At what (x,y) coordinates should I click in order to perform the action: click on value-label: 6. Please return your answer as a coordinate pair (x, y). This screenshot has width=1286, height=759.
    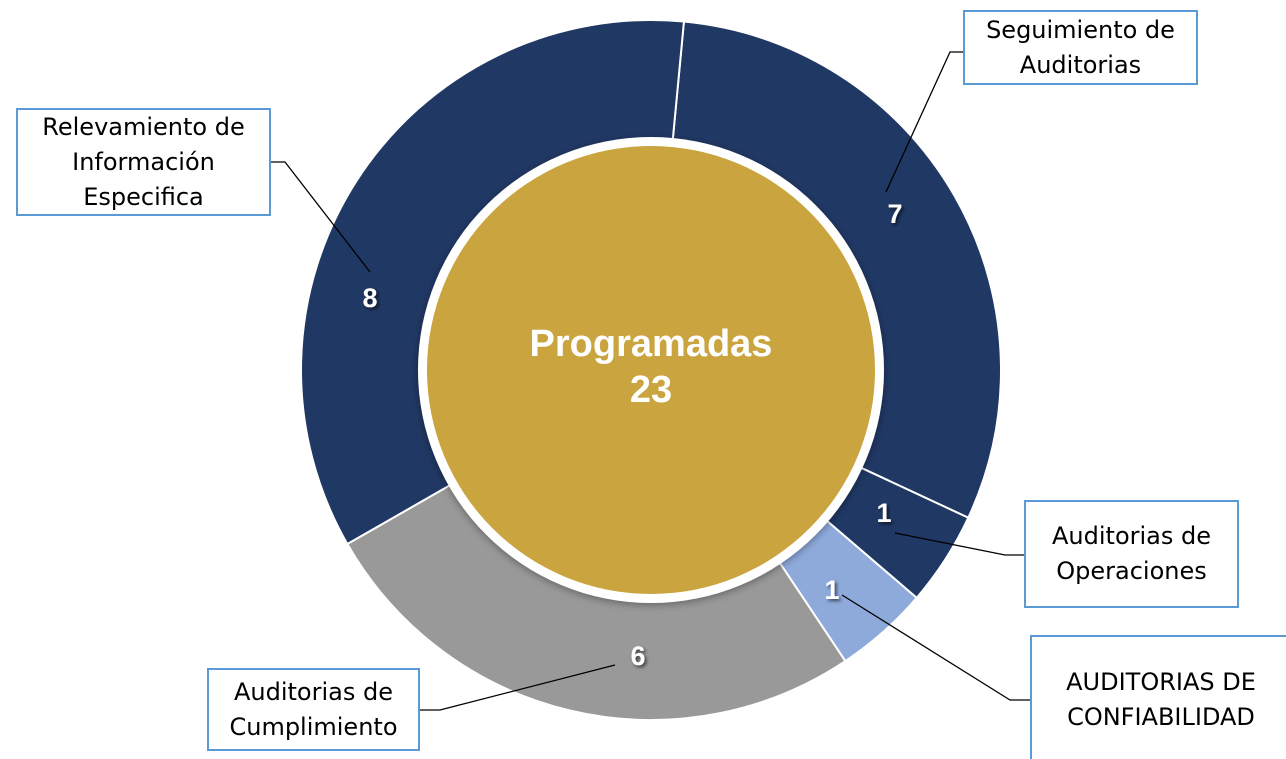
    Looking at the image, I should click on (637, 656).